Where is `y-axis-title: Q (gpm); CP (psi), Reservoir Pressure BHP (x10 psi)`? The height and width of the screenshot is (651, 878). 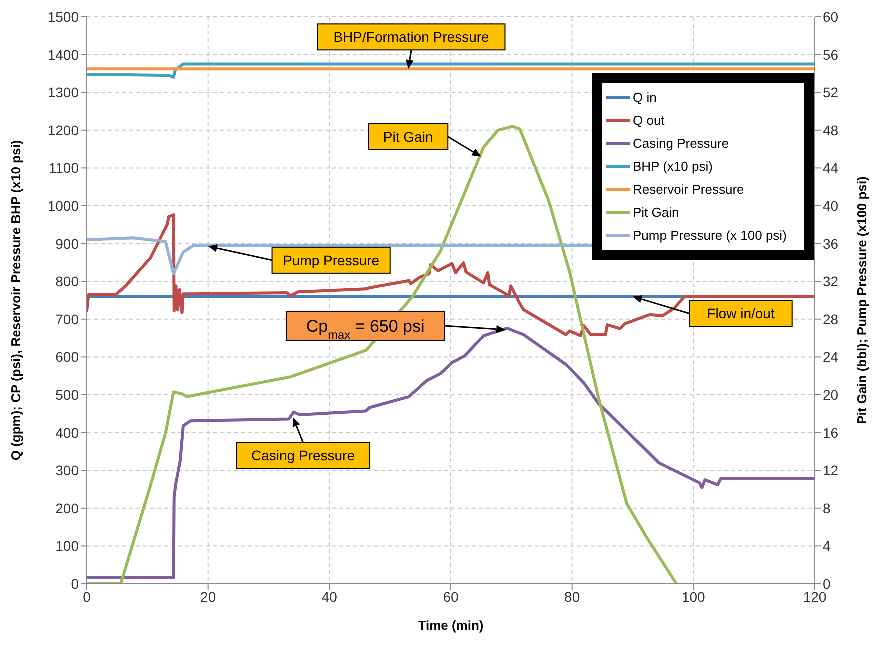
y-axis-title: Q (gpm); CP (psi), Reservoir Pressure BHP (x10 psi) is located at coordinates (16, 300).